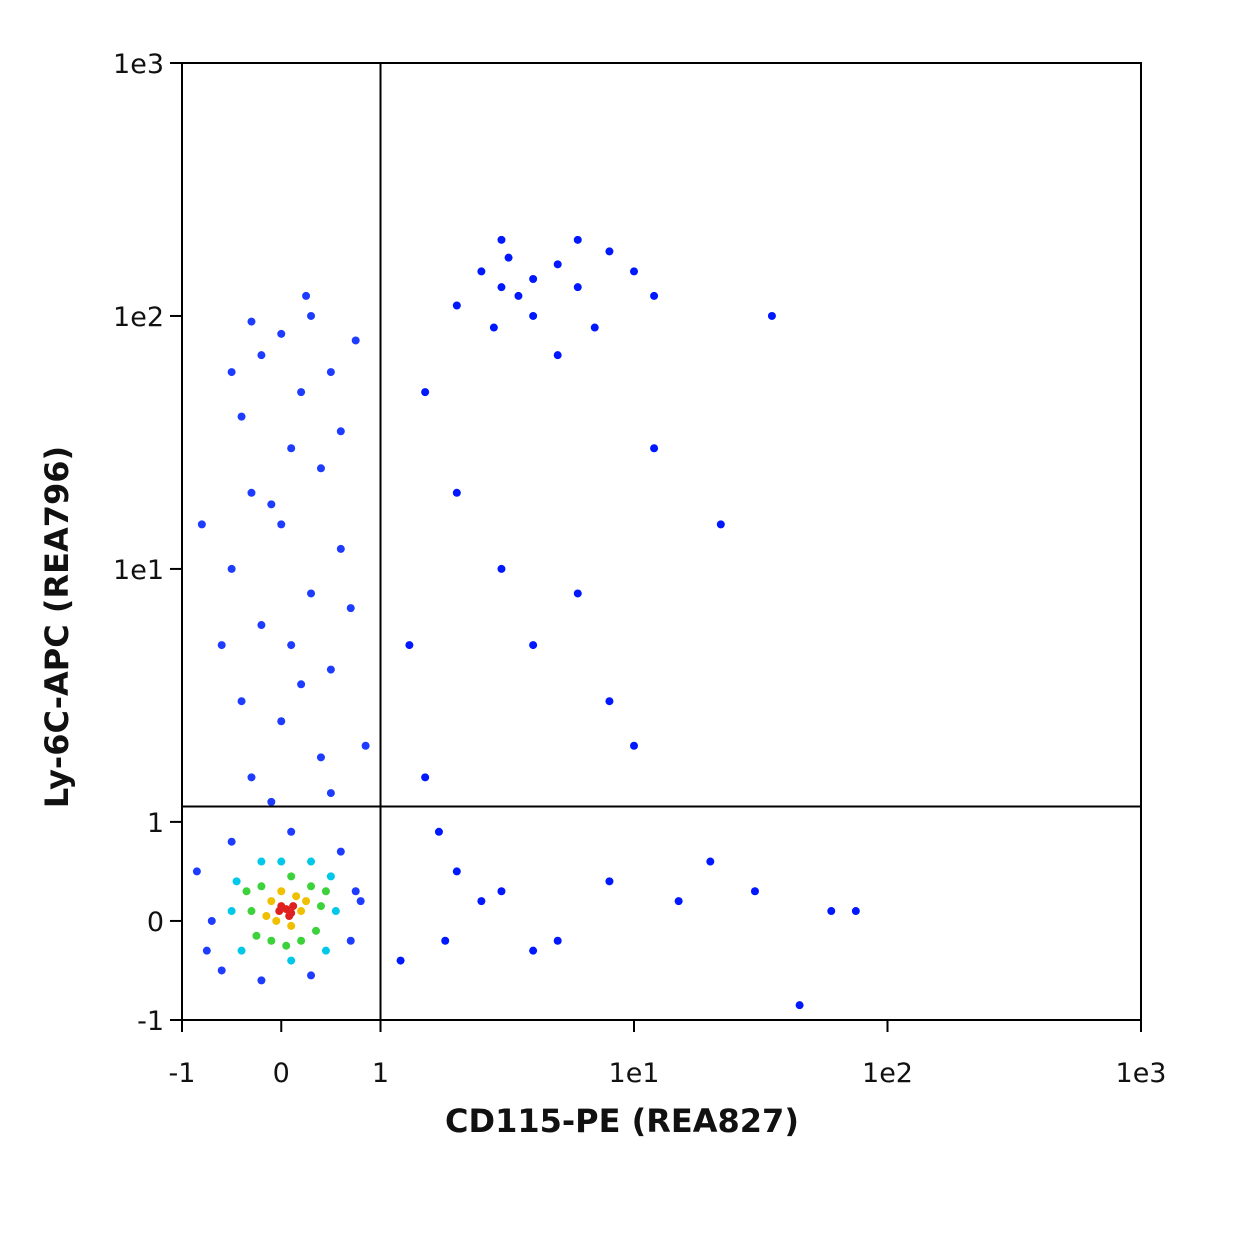 This screenshot has height=1250, width=1250. What do you see at coordinates (281, 1073) in the screenshot?
I see `x-tick-label: 0` at bounding box center [281, 1073].